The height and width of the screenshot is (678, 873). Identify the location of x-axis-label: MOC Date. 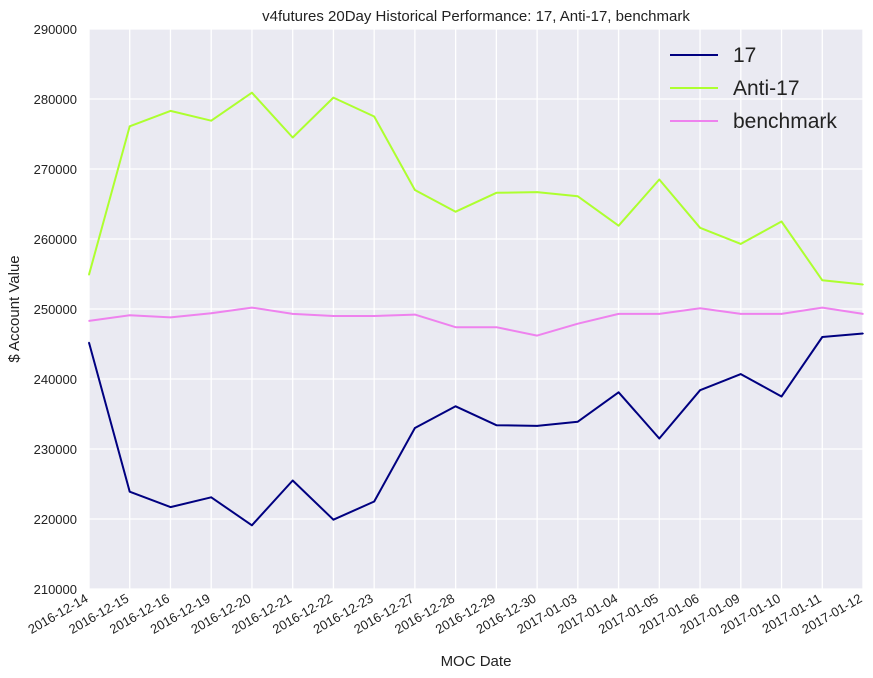
(476, 661).